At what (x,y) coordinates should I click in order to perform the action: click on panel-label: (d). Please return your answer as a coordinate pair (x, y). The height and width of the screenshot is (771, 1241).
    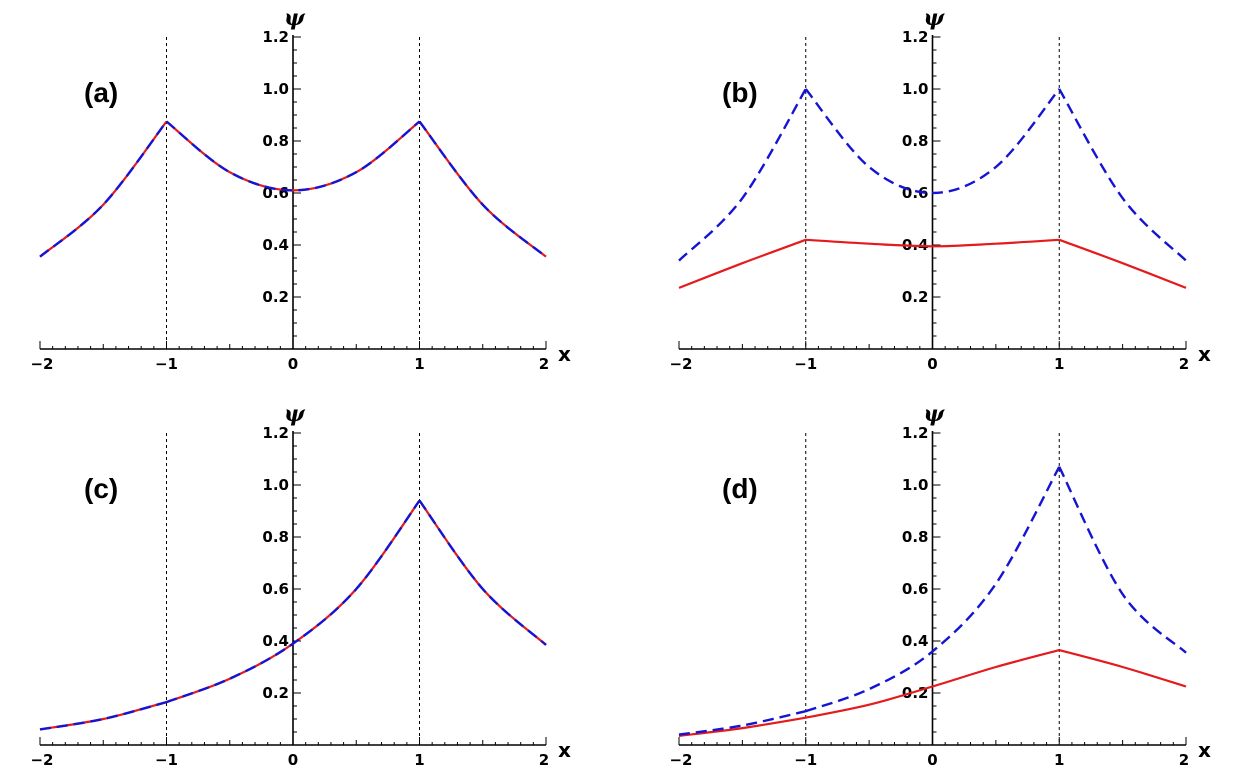
    Looking at the image, I should click on (740, 488).